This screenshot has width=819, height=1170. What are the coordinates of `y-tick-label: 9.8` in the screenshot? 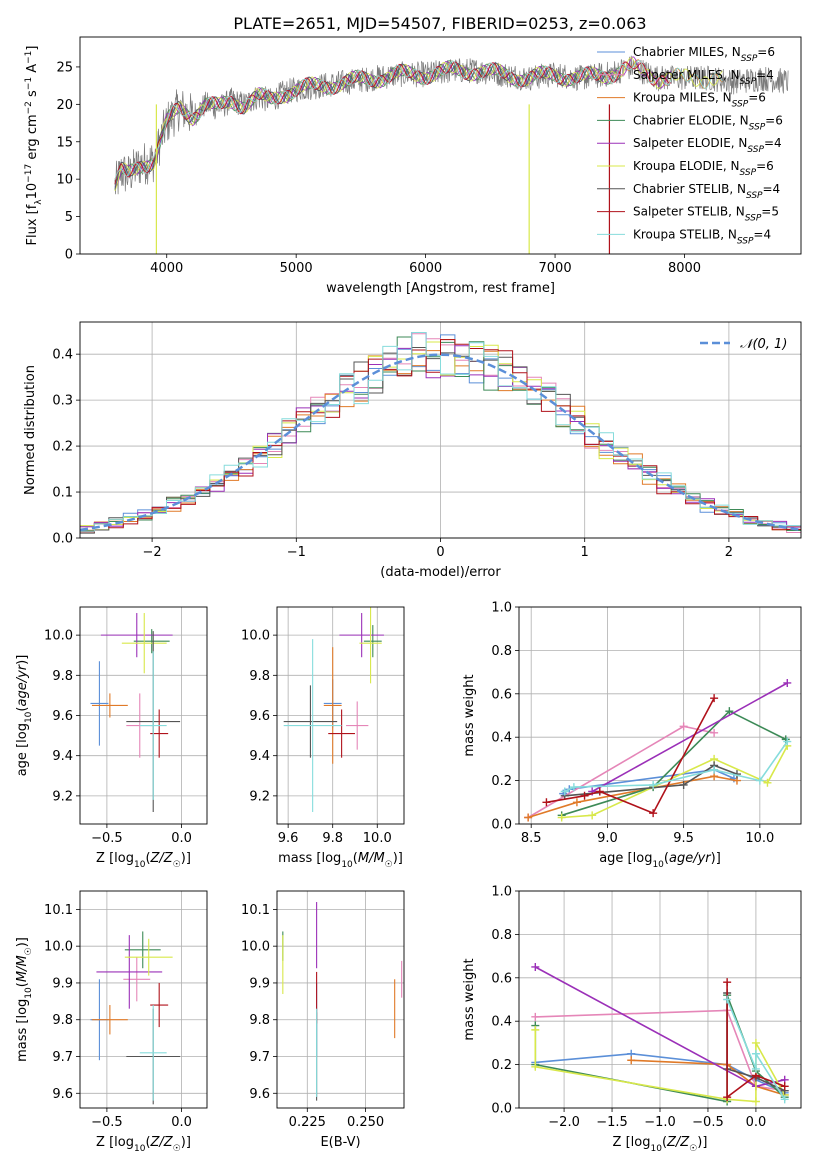 It's located at (259, 1020).